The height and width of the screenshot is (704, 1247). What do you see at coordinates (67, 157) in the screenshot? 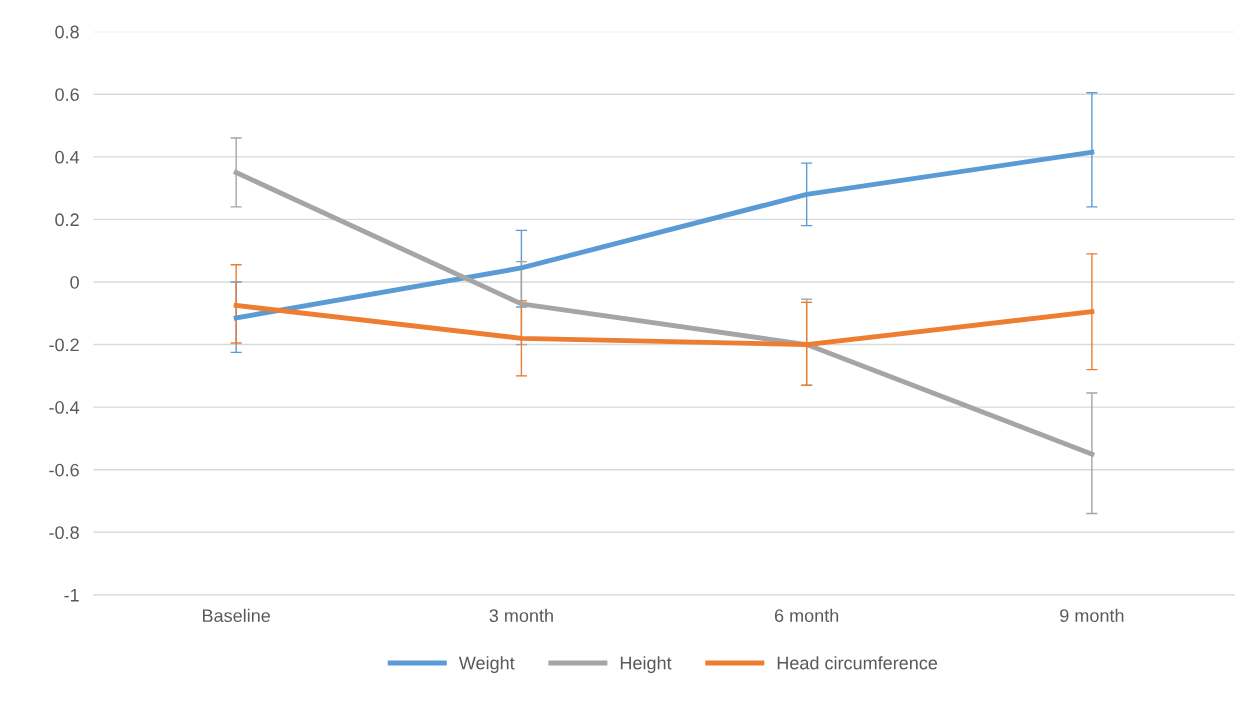
I see `y-tick-label: 0.4` at bounding box center [67, 157].